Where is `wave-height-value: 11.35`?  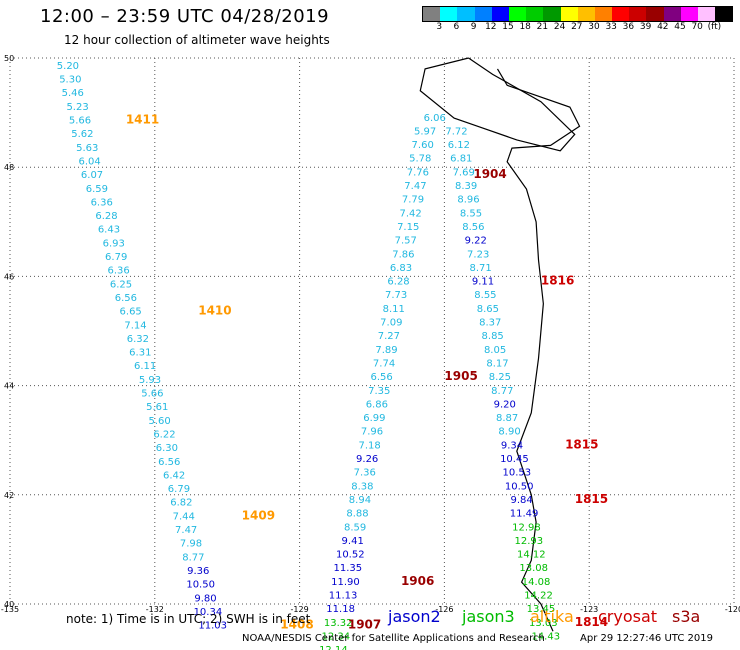
wave-height-value: 11.35 is located at coordinates (348, 568).